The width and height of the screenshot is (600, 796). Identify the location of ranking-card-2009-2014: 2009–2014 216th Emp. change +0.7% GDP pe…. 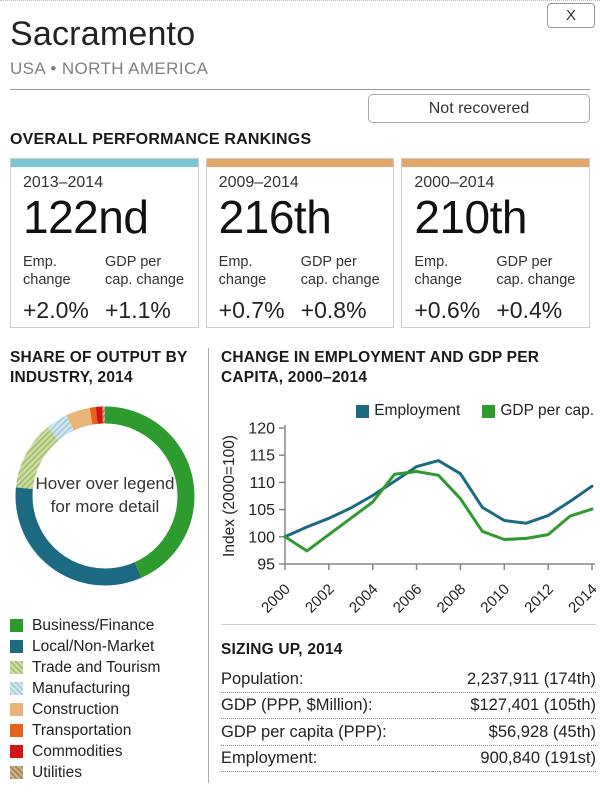
(300, 243).